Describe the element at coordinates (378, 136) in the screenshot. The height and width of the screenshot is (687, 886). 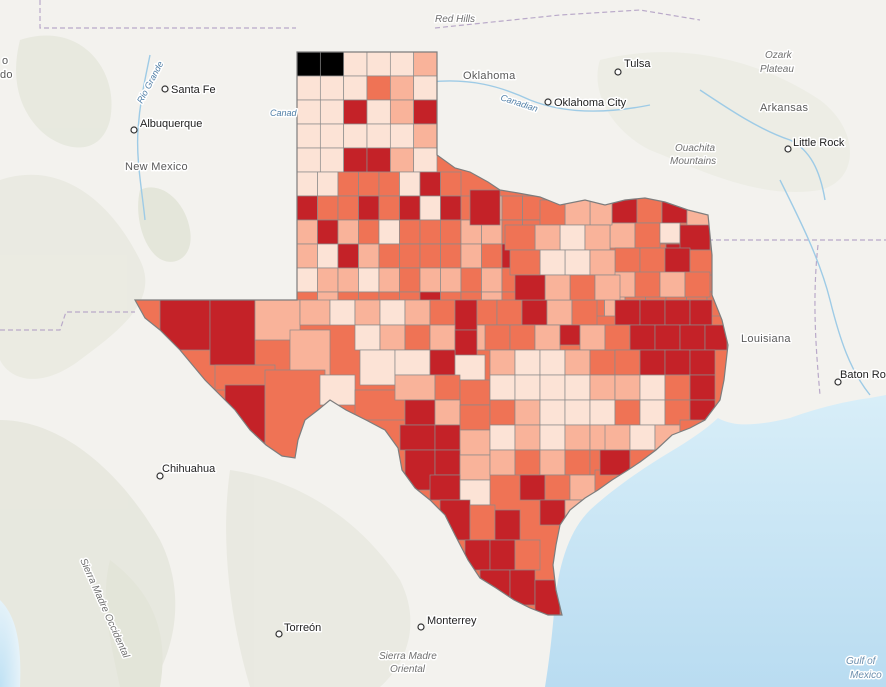
I see `county-r3-c3` at that location.